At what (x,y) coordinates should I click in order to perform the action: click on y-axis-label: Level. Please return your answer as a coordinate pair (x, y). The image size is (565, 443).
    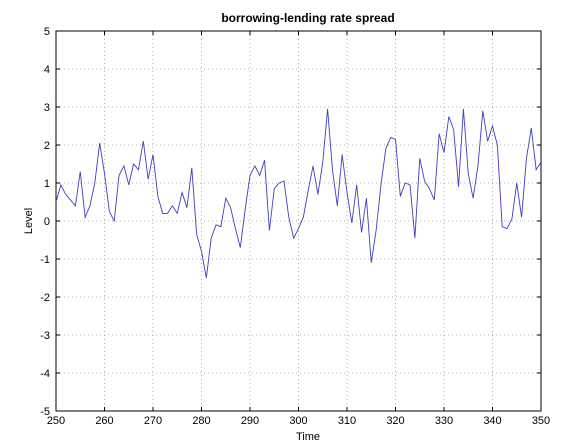
    Looking at the image, I should click on (29, 221).